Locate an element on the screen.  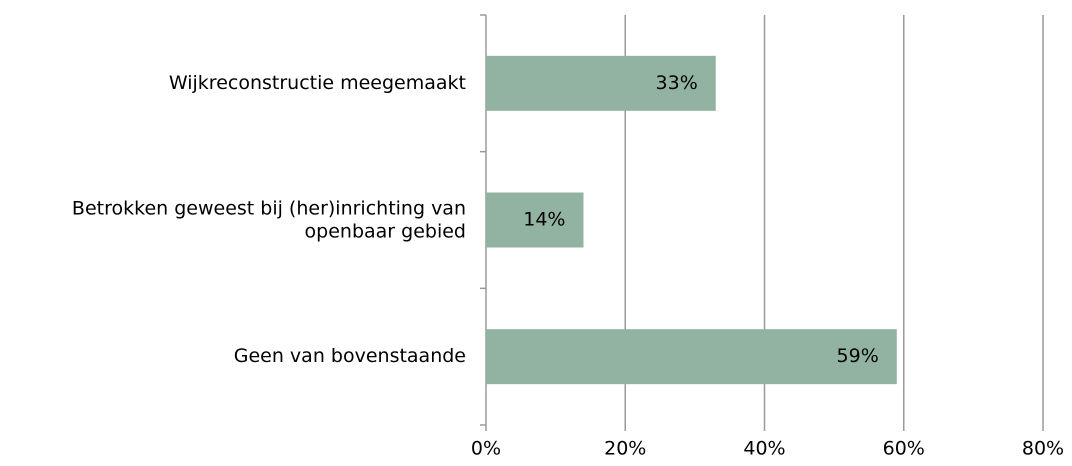
x-tick-label: 40% is located at coordinates (764, 449).